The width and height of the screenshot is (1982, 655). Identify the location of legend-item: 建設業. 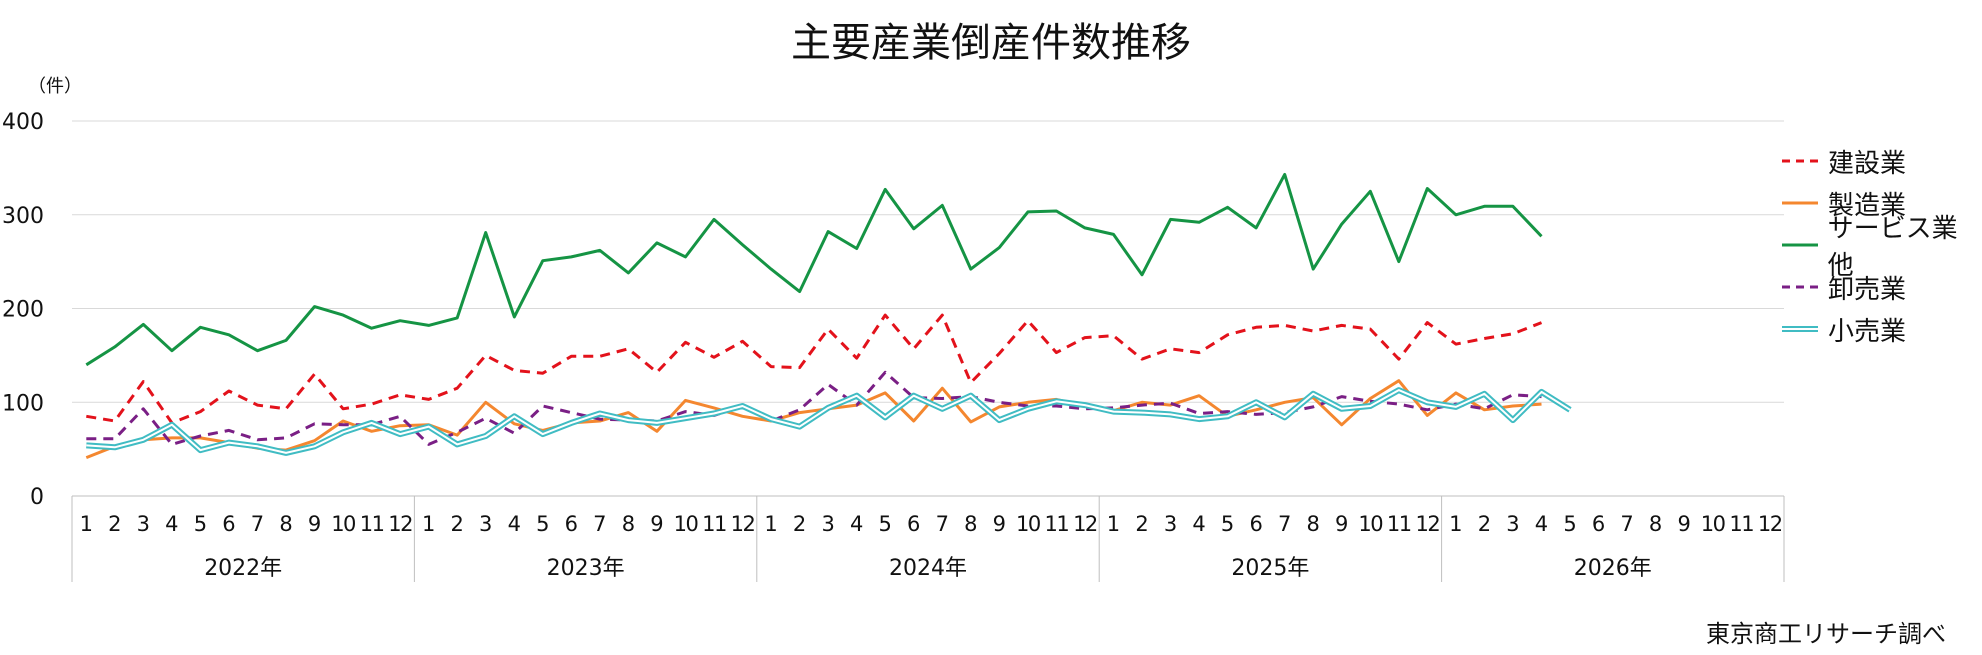
(1881, 161).